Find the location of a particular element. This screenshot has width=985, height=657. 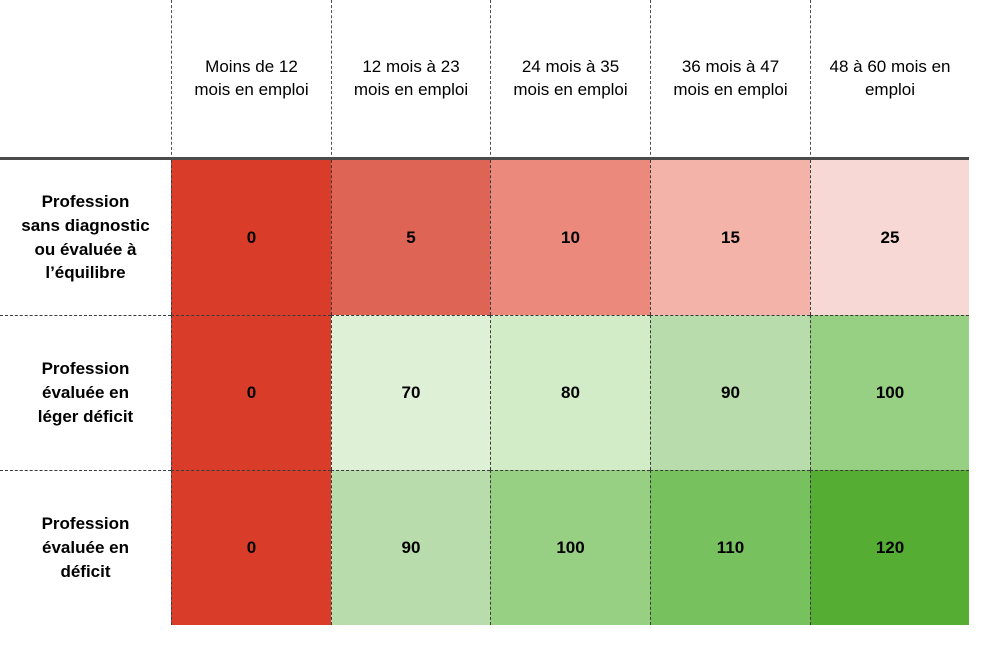

label-text: Moins de 12 mois en emploi is located at coordinates (251, 77).